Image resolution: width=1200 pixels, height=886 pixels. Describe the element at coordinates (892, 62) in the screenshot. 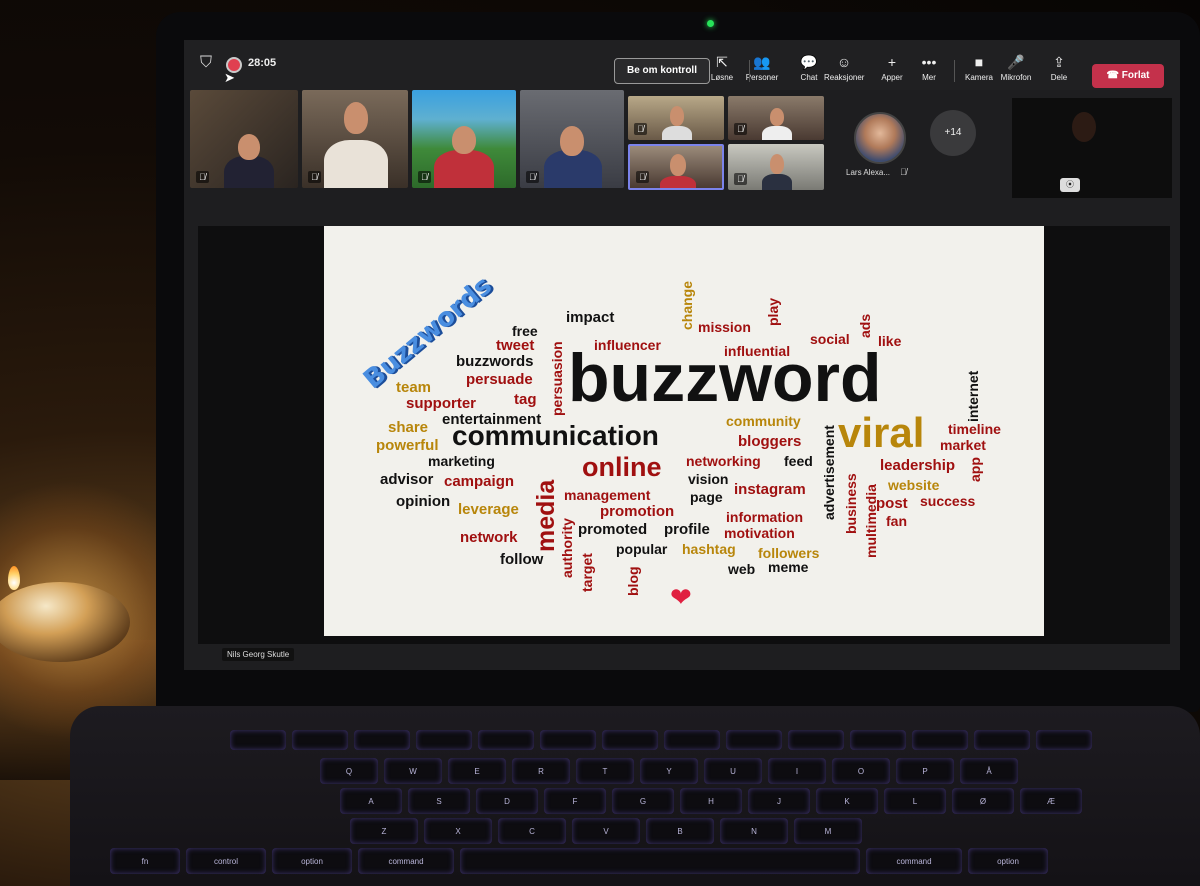

I see `plus-icon: +` at that location.